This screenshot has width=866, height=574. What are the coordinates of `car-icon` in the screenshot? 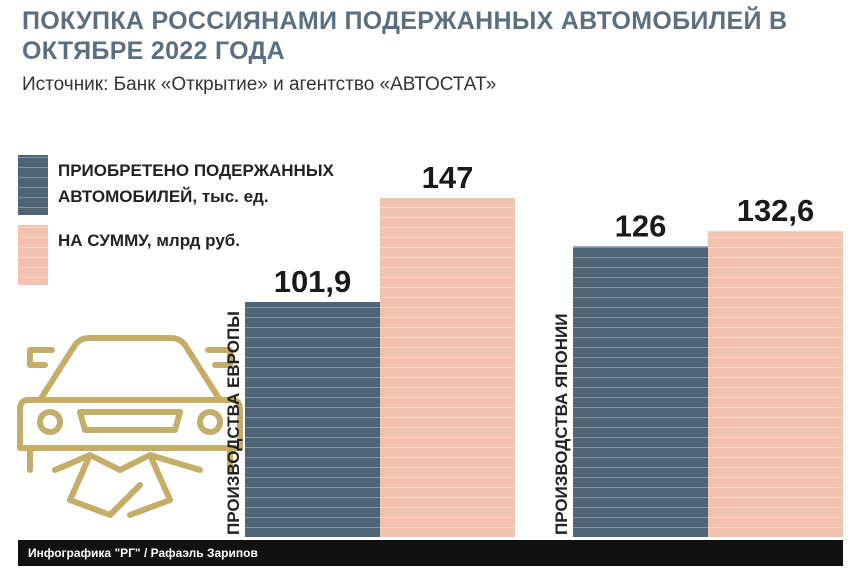 It's located at (130, 426).